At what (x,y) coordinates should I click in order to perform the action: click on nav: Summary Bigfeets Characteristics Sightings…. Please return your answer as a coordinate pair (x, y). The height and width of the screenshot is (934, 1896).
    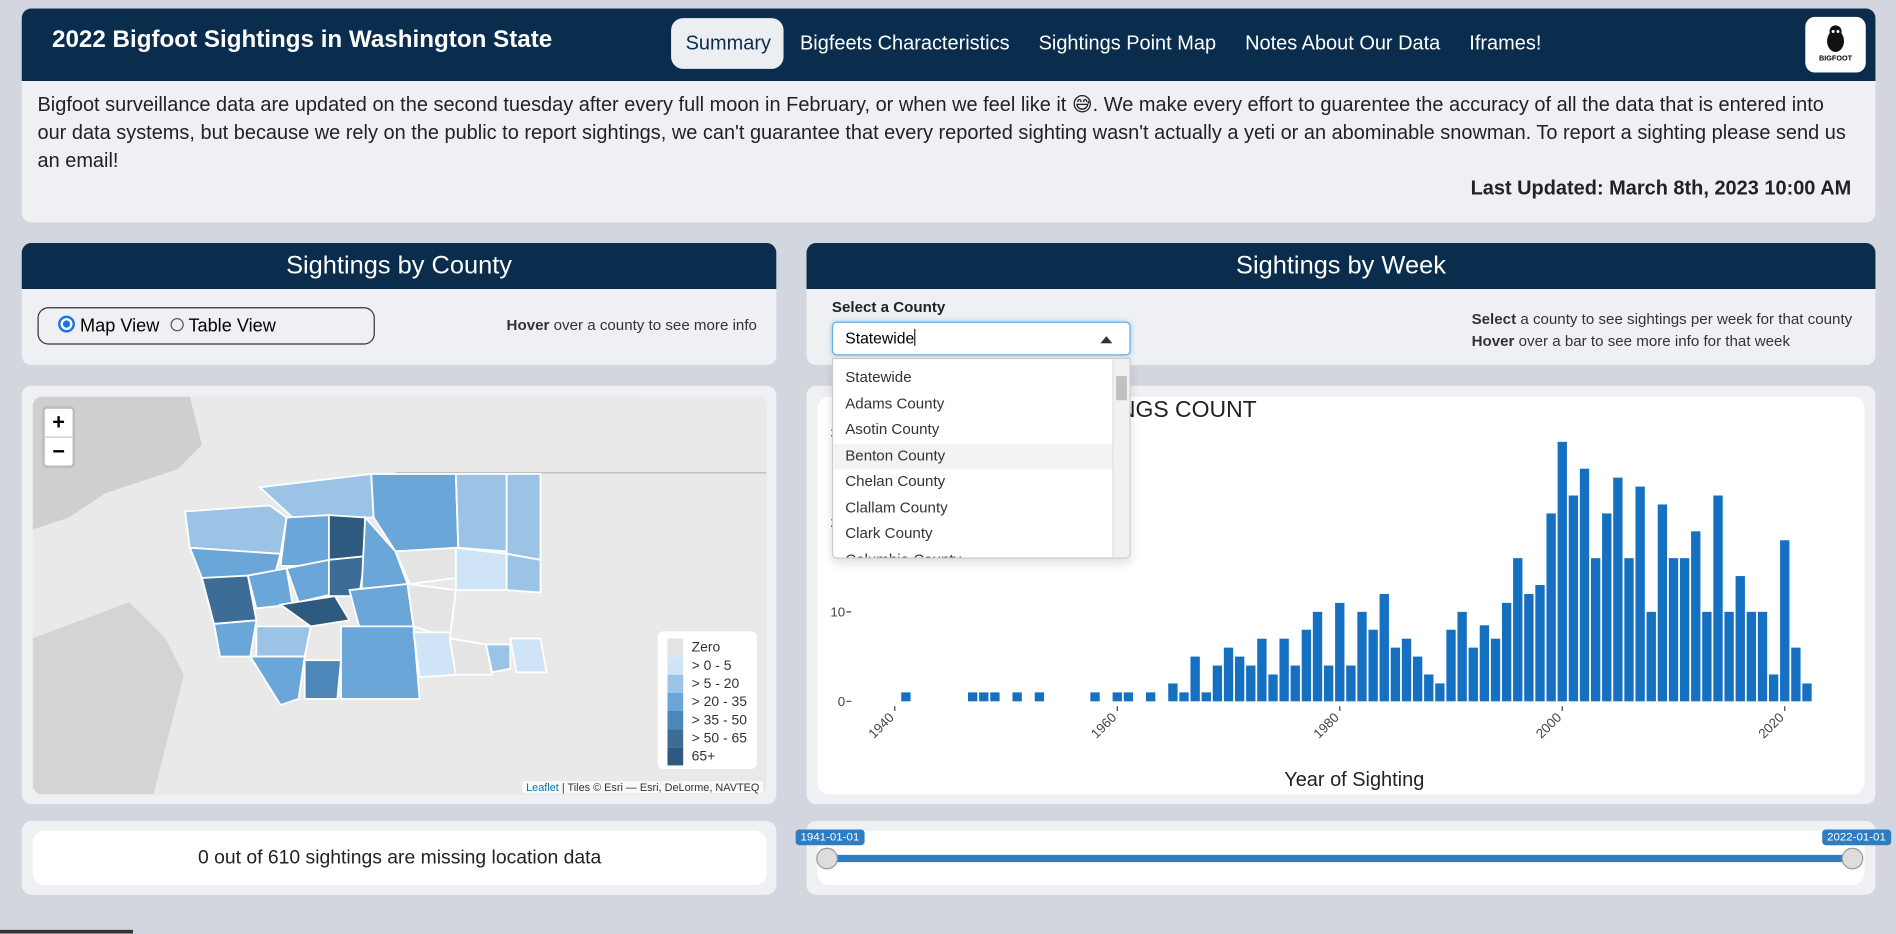
    Looking at the image, I should click on (1113, 43).